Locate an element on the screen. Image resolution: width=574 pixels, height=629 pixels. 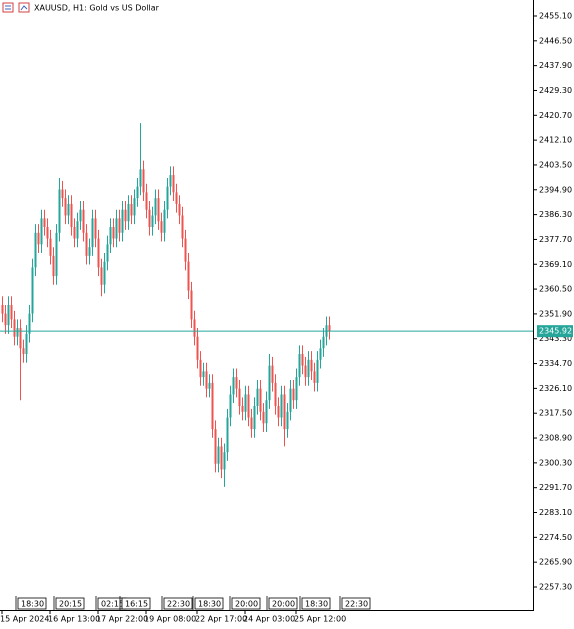
icon is located at coordinates (24, 8).